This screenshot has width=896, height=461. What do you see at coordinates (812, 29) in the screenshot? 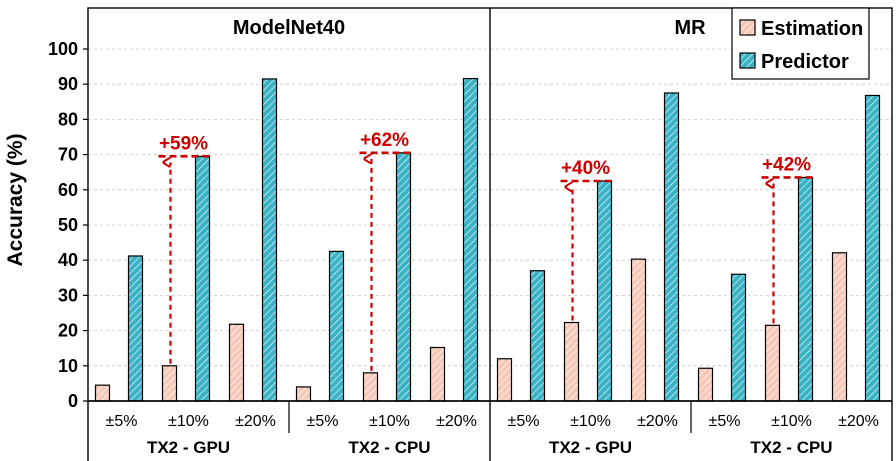
I see `legend-label-estimation: Estimation` at bounding box center [812, 29].